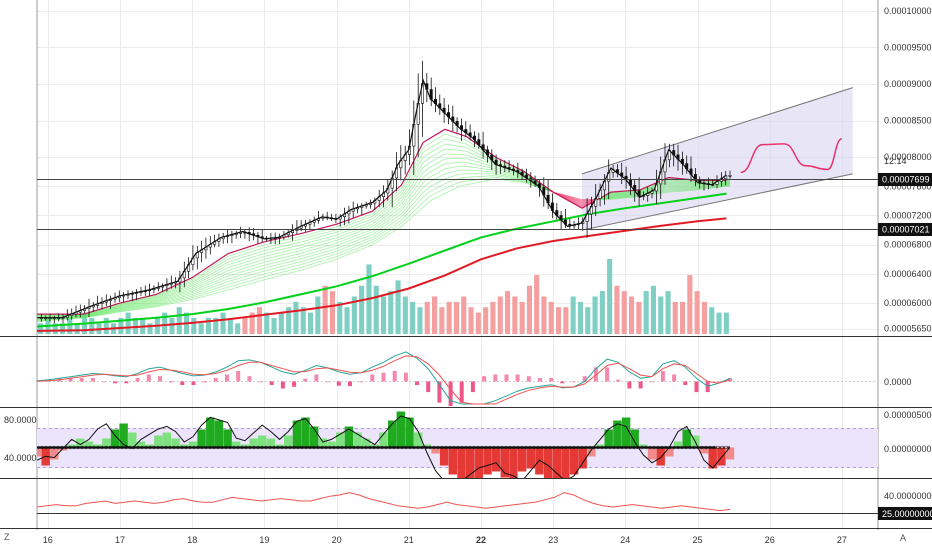 The height and width of the screenshot is (550, 932). I want to click on projection-curve, so click(791, 156).